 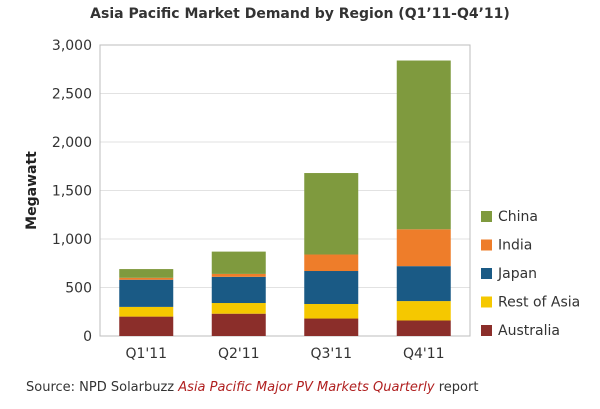 What do you see at coordinates (331, 354) in the screenshot?
I see `x-tick-label: Q3'11` at bounding box center [331, 354].